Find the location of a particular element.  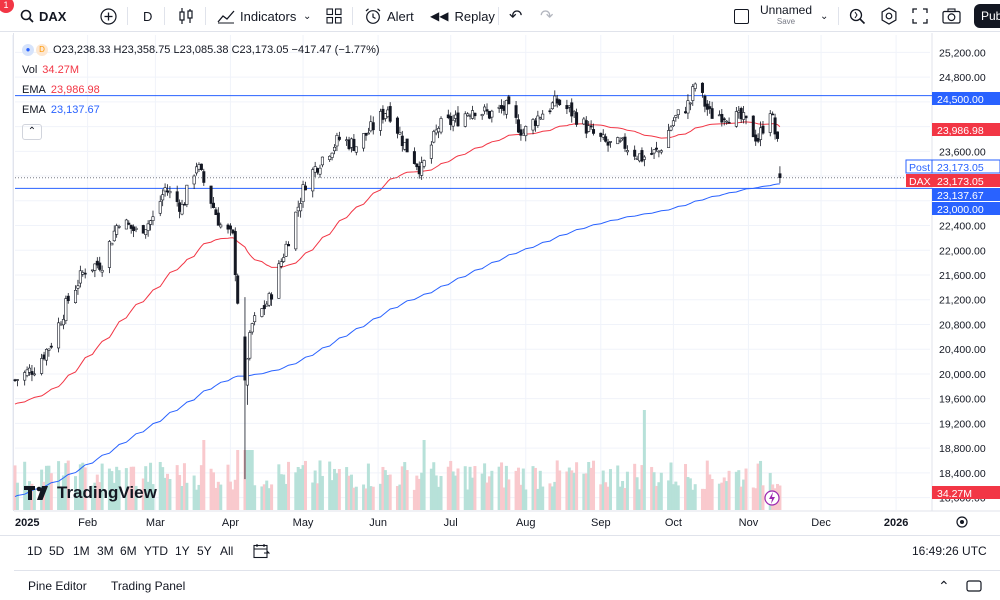

range-5y: 5Y is located at coordinates (204, 551).